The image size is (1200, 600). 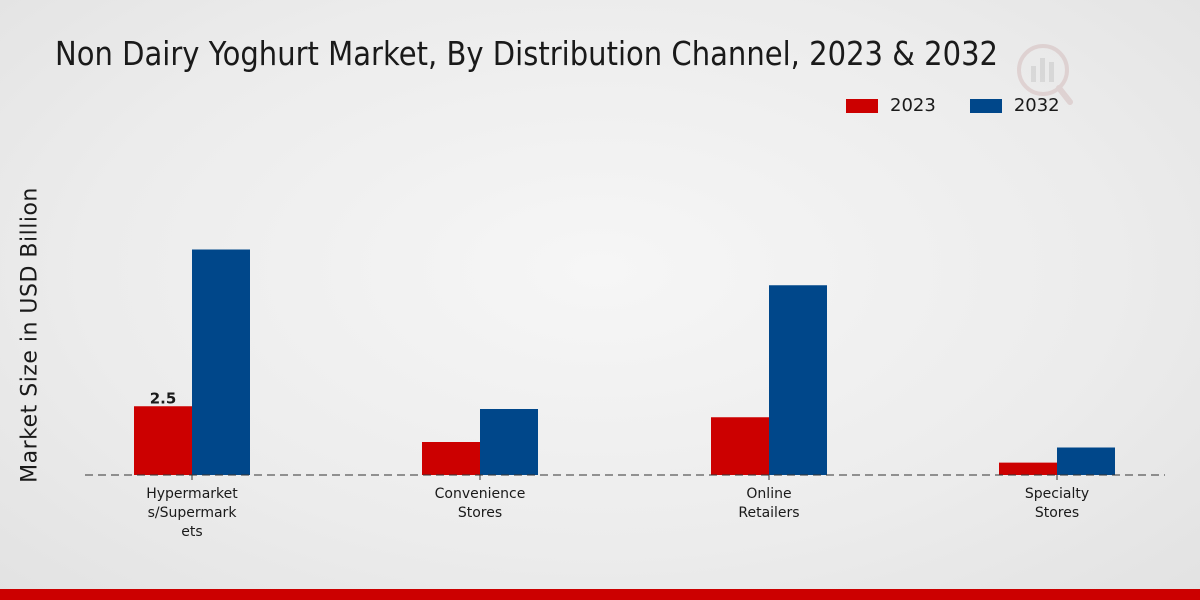 I want to click on x-tick-label-3-1: Stores, so click(x=1057, y=513).